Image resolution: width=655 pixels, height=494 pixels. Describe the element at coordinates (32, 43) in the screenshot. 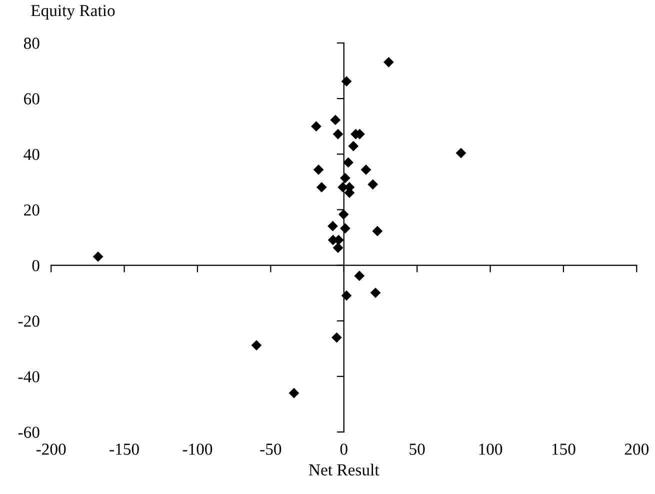

I see `y-tick-label: 80` at that location.